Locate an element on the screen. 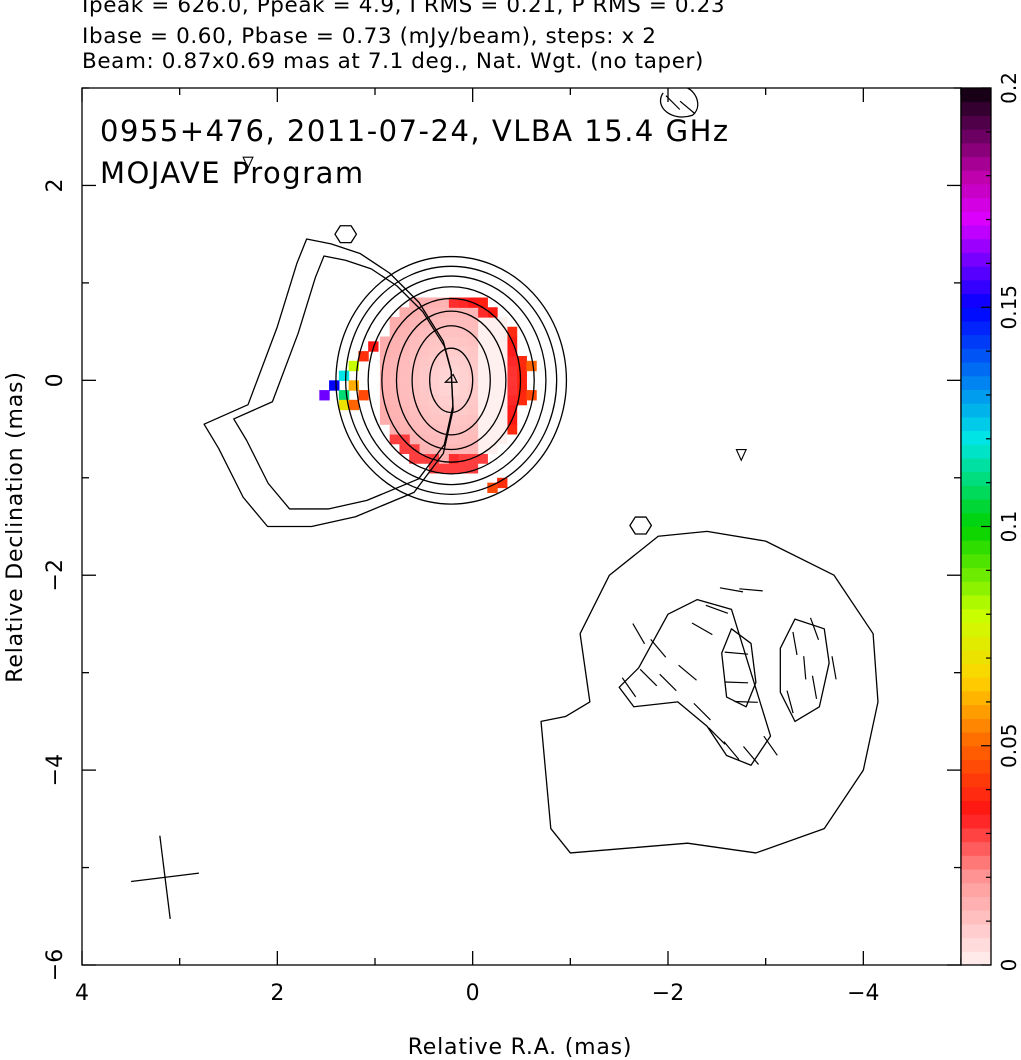  y-tick-label: −6 is located at coordinates (55, 965).